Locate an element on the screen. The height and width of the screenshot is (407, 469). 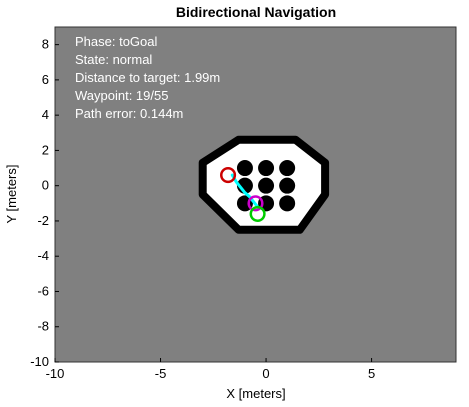
y-tick-label: 6 is located at coordinates (45, 79).